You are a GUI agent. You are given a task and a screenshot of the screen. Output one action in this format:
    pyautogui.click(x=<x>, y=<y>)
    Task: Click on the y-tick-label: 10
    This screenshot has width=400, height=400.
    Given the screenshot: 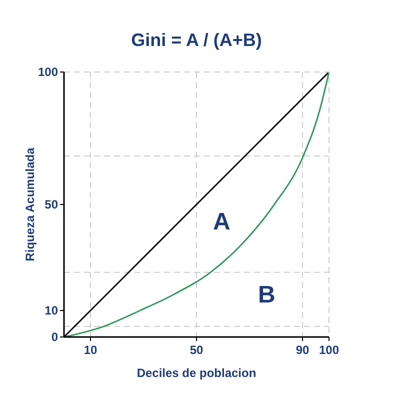 What is the action you would take?
    pyautogui.click(x=51, y=311)
    